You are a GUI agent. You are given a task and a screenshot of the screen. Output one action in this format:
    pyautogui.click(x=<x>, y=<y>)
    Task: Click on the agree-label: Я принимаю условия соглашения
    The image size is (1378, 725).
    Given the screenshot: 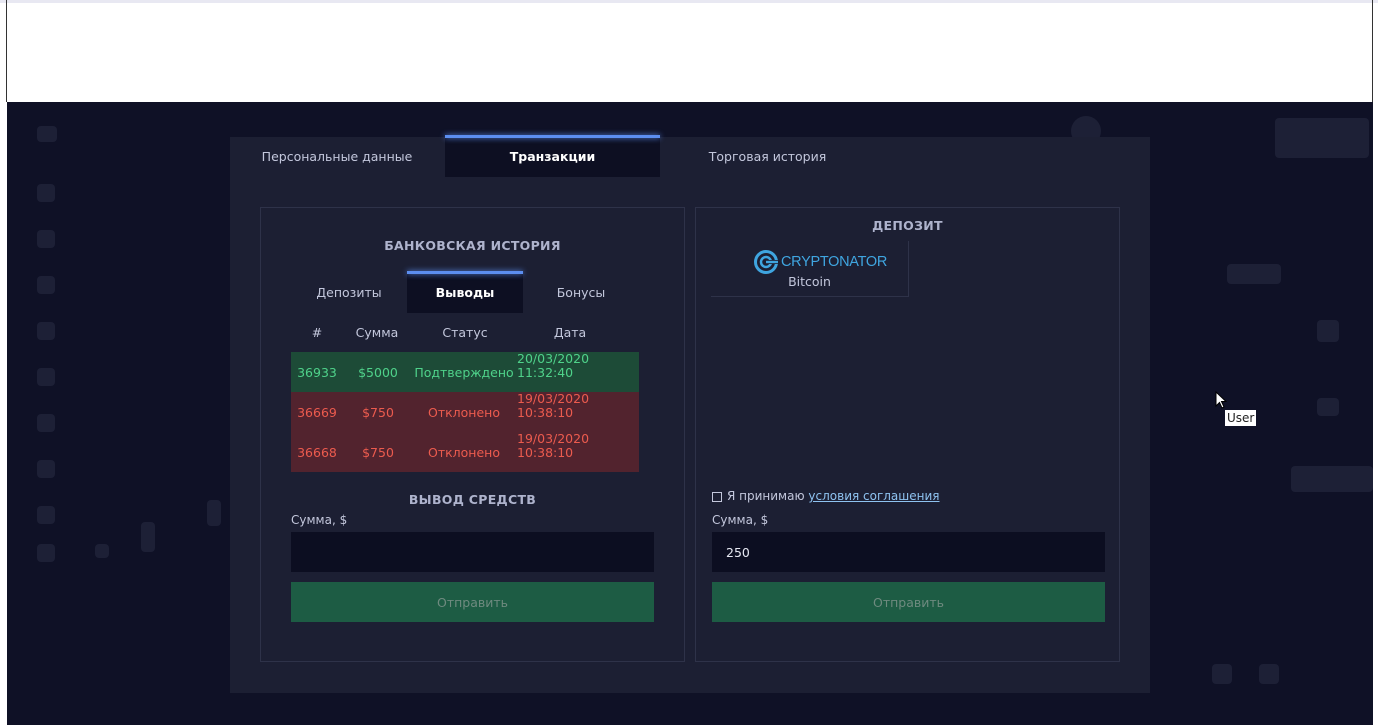 What is the action you would take?
    pyautogui.click(x=833, y=496)
    